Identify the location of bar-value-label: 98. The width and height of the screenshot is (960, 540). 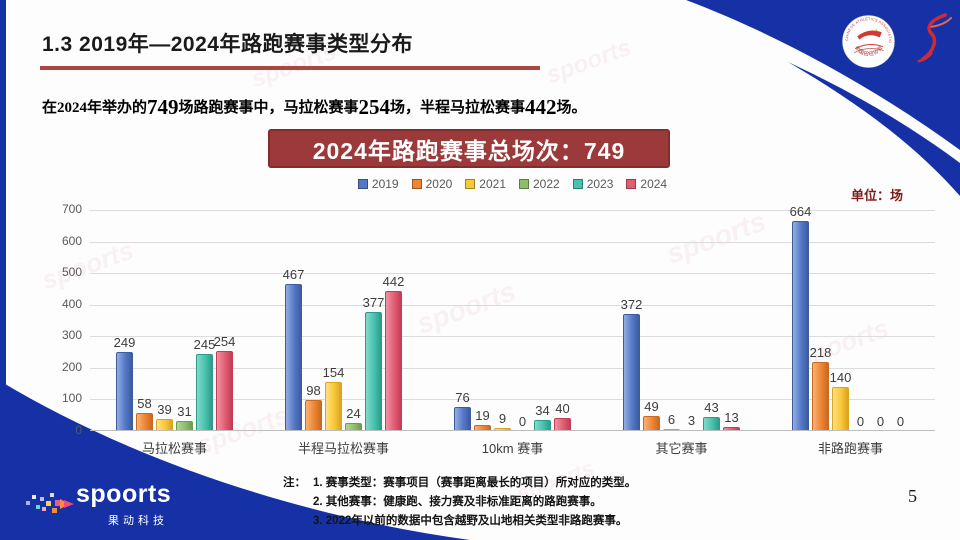
(313, 391).